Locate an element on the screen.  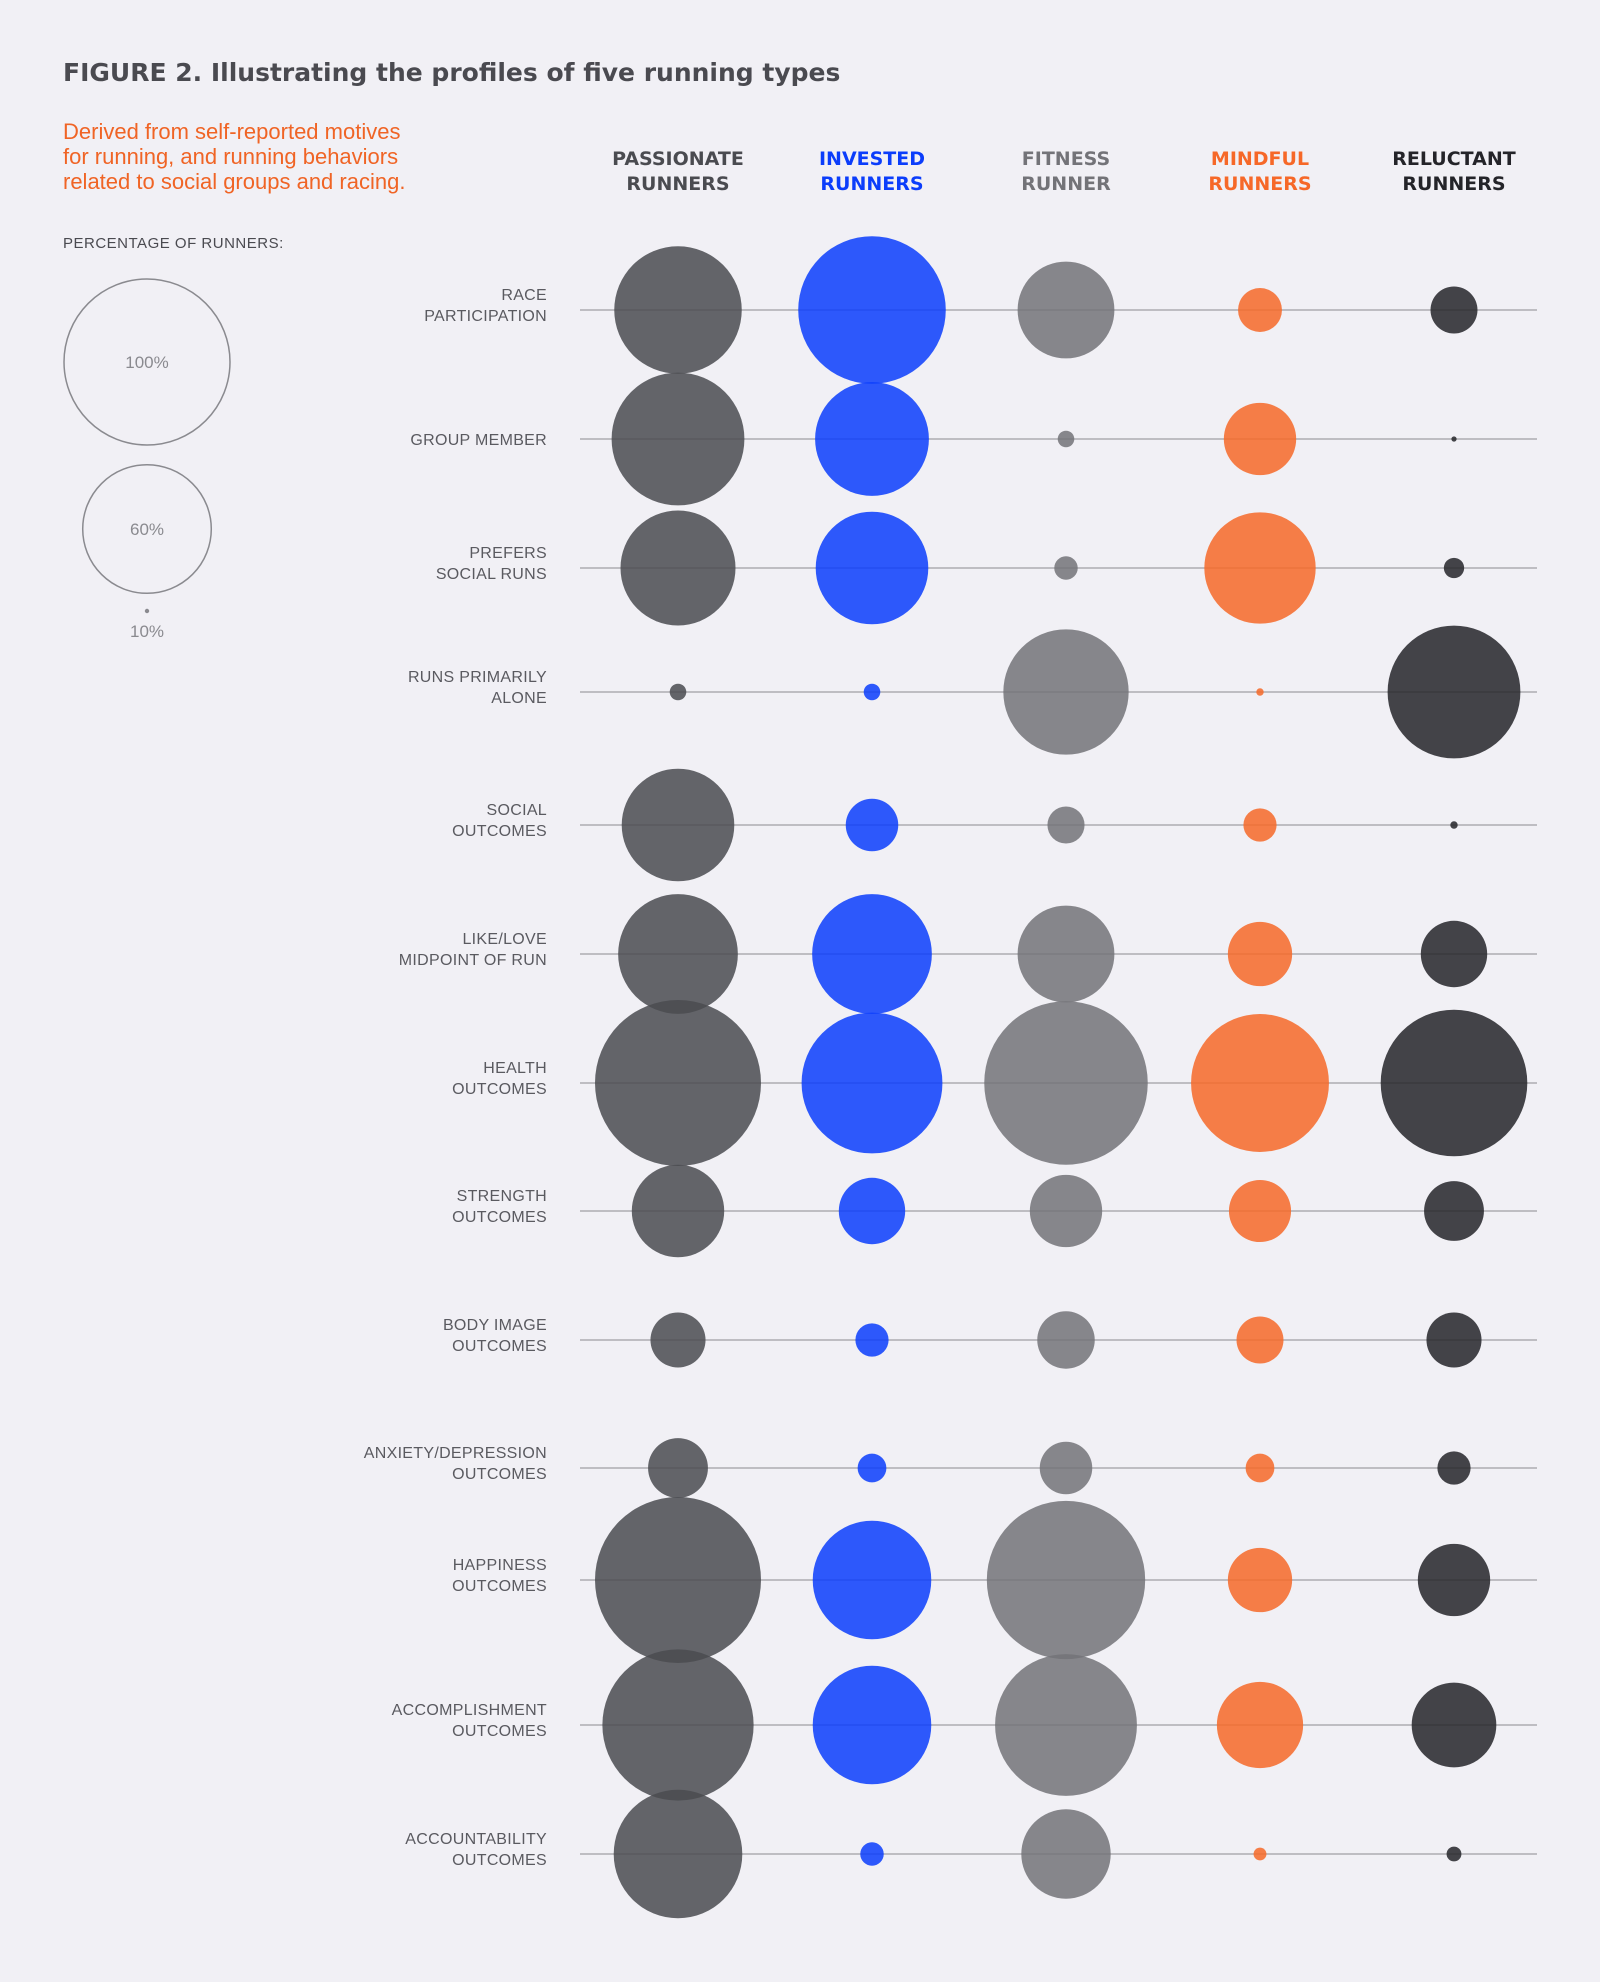
legend-title: PERCENTAGE OF RUNNERS: is located at coordinates (173, 243).